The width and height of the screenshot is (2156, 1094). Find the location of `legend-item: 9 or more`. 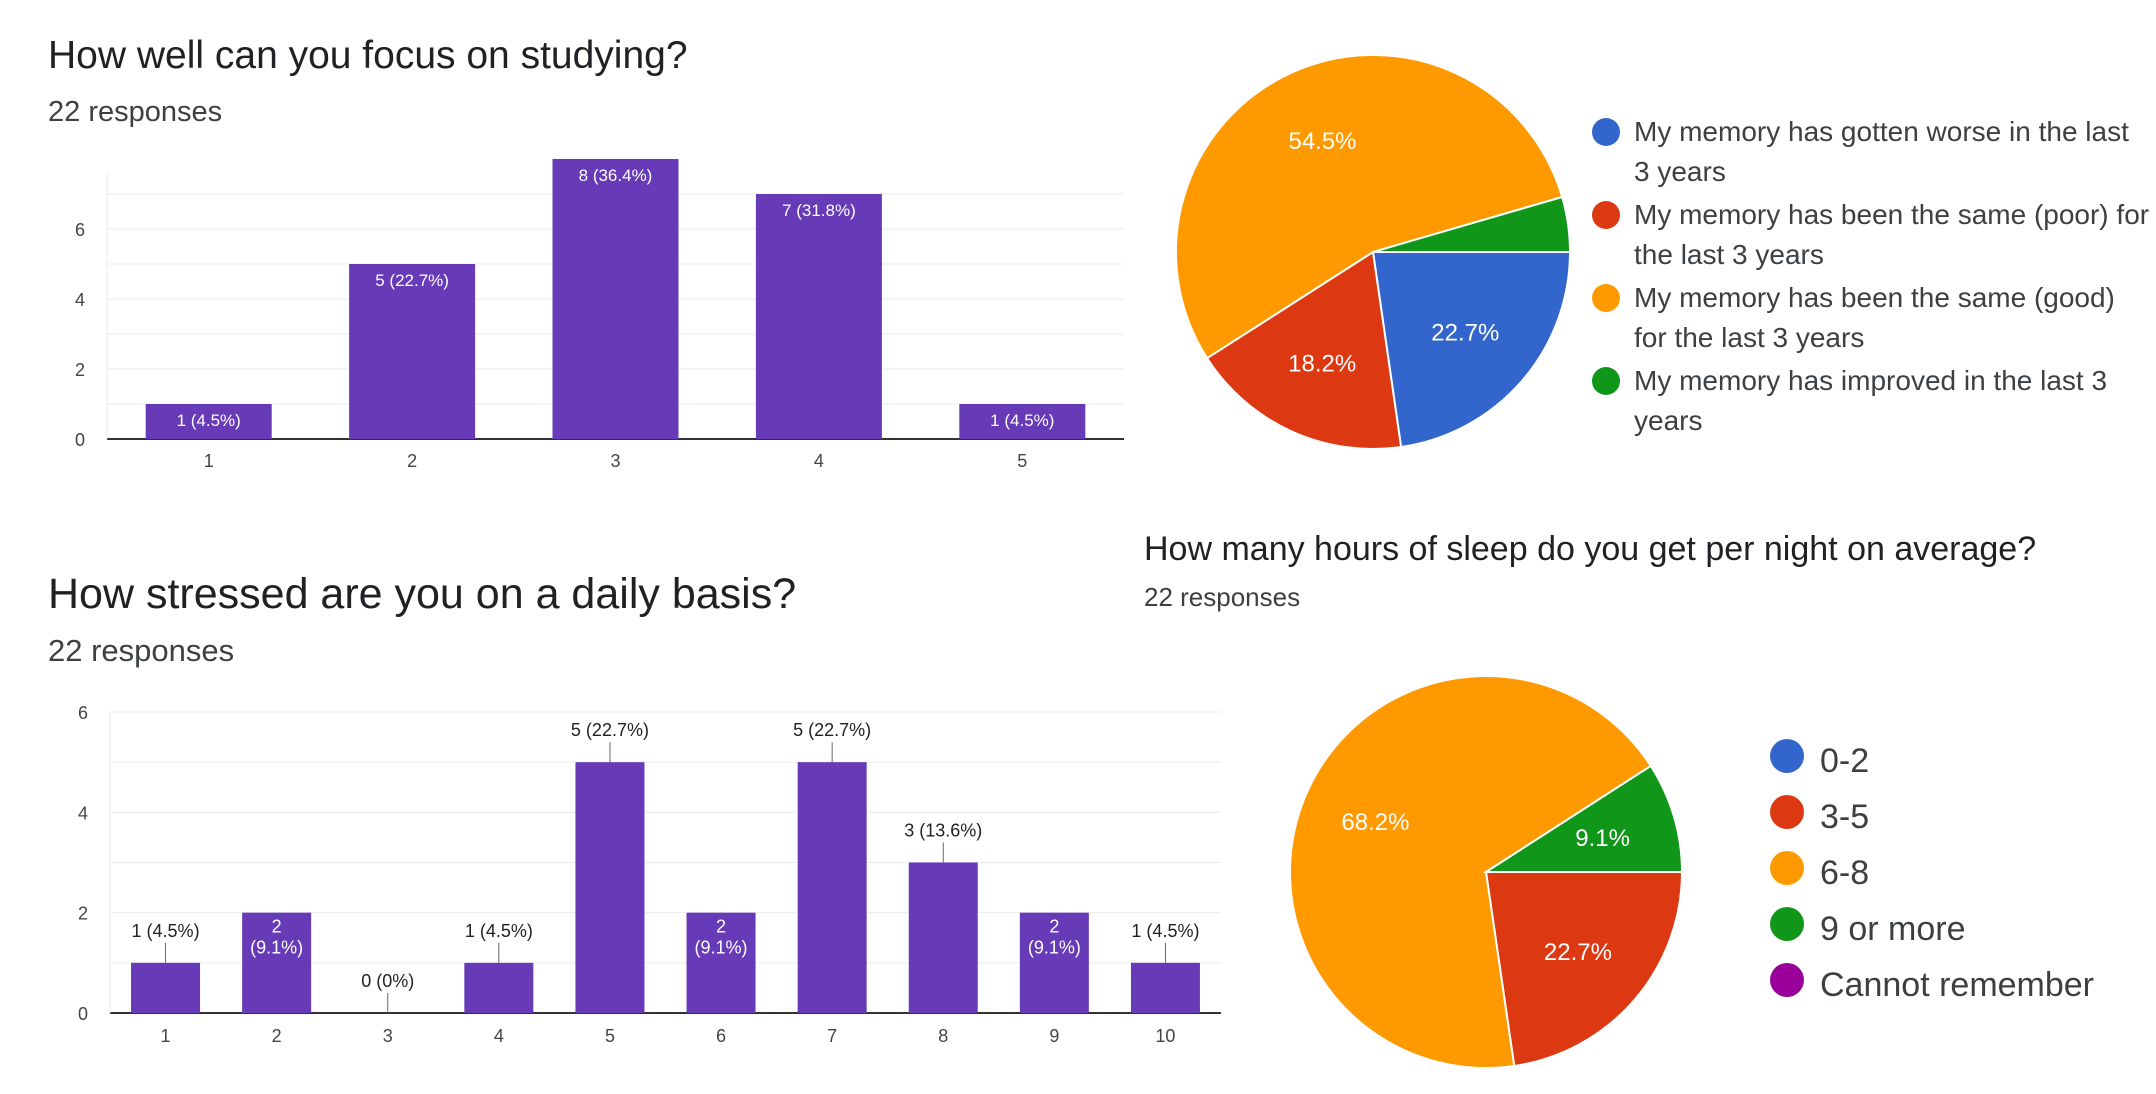

legend-item: 9 or more is located at coordinates (1960, 929).